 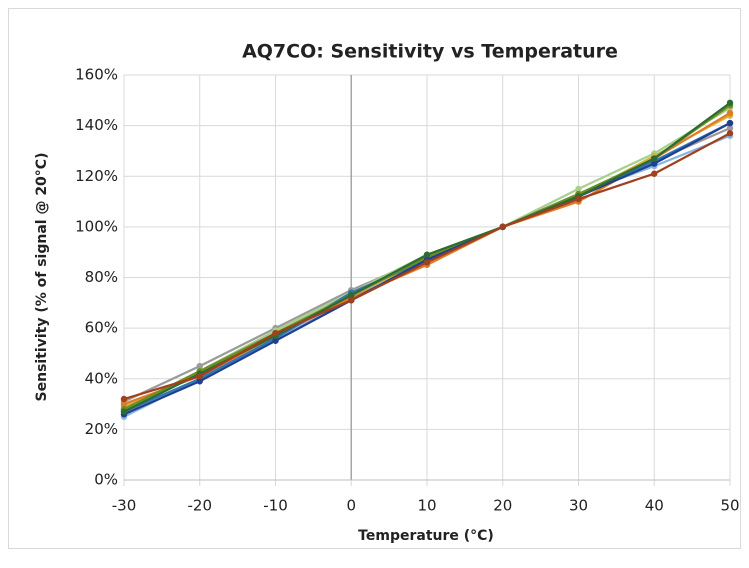 What do you see at coordinates (96, 75) in the screenshot?
I see `y-tick-label: 160%` at bounding box center [96, 75].